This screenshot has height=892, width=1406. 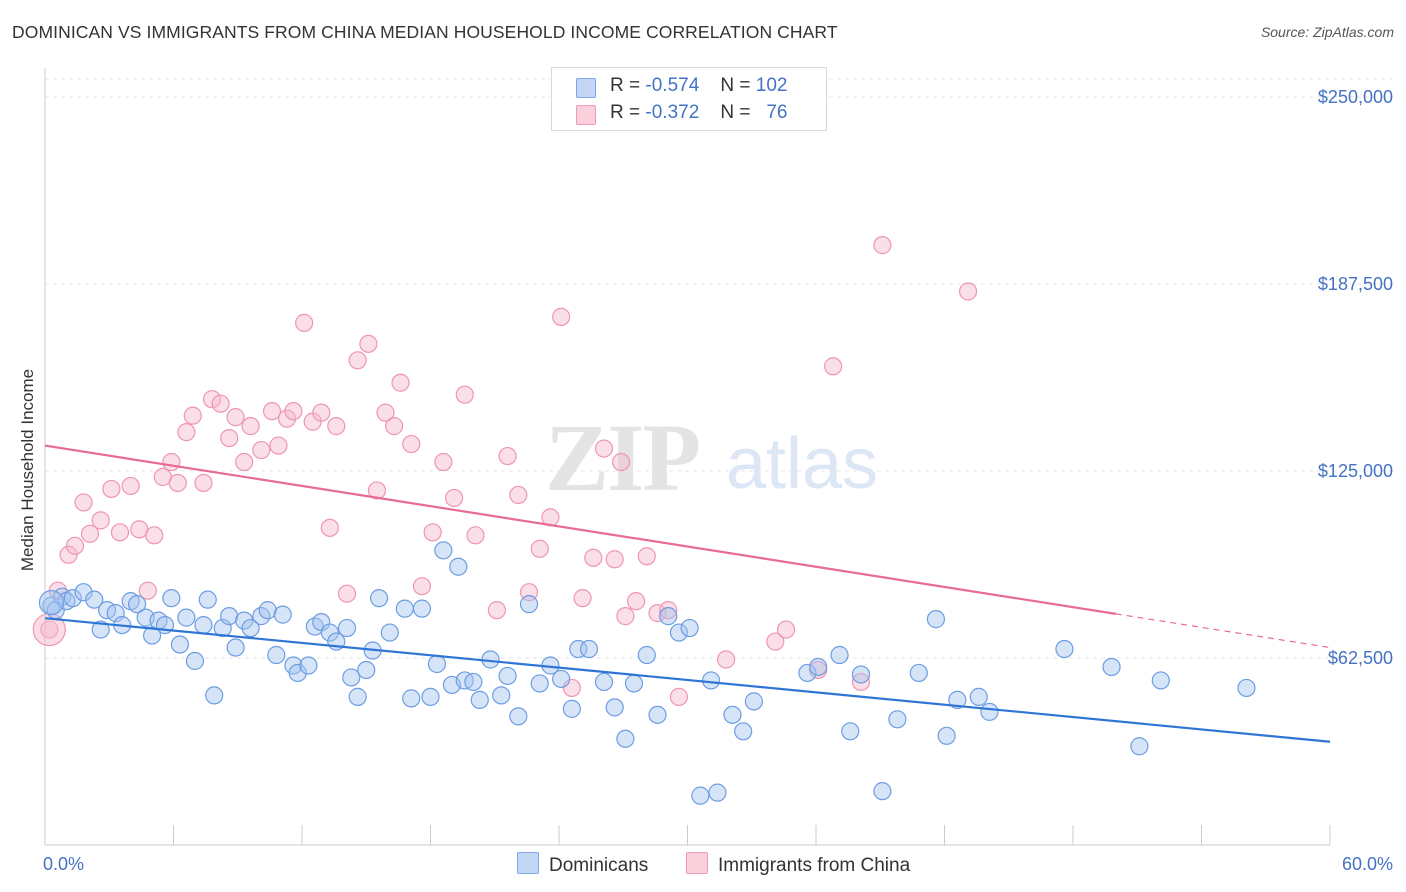 What do you see at coordinates (599, 865) in the screenshot?
I see `bottom-legend-label-dominicans: Dominicans` at bounding box center [599, 865].